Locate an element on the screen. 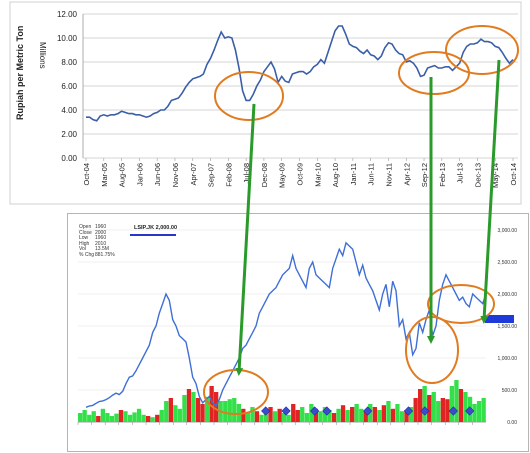 This screenshot has width=530, height=453. top-x-tick-label: May-14 is located at coordinates (495, 175).